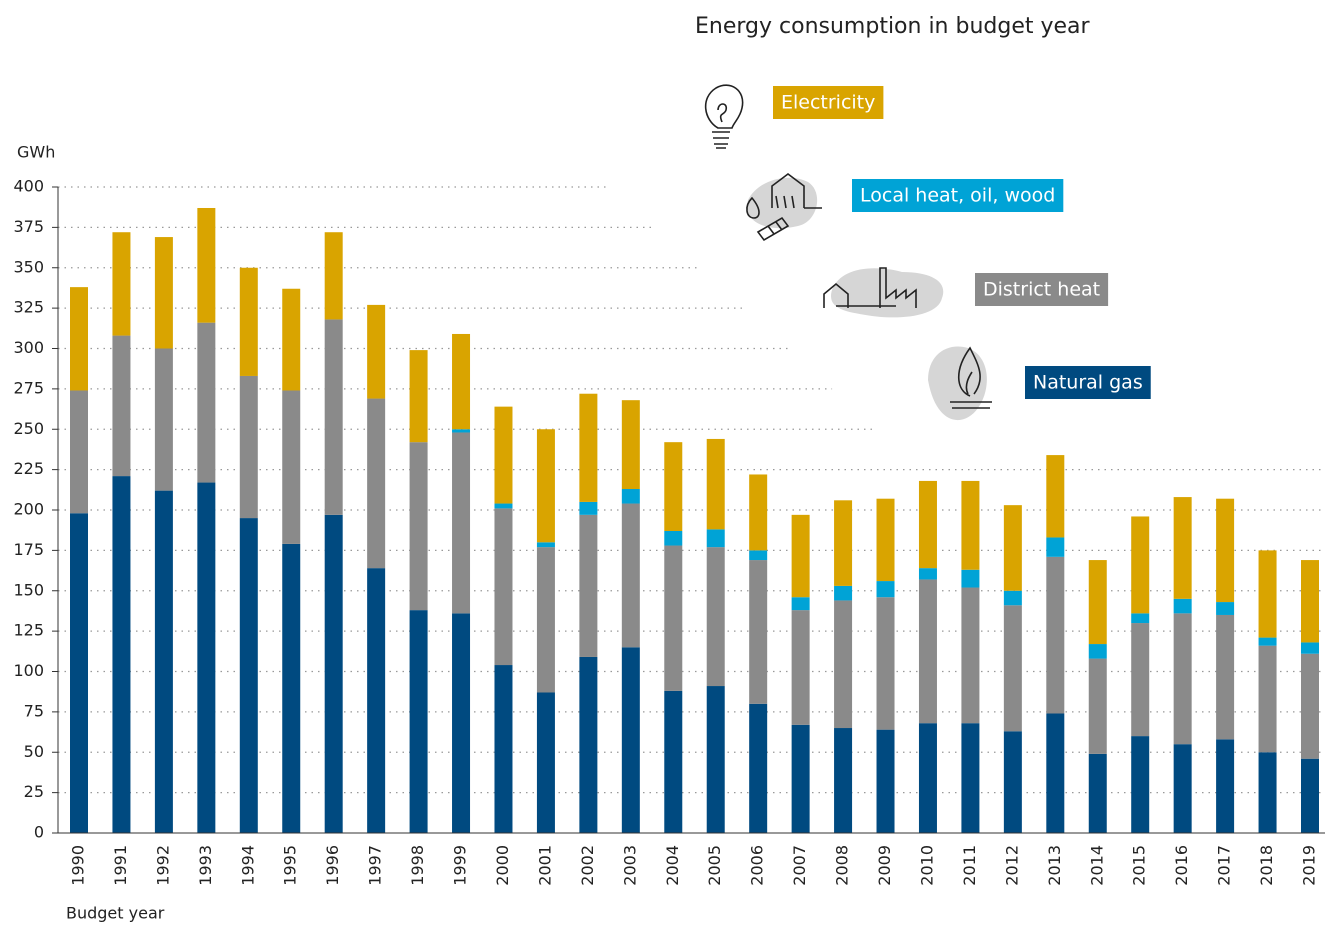 Image resolution: width=1325 pixels, height=941 pixels. Describe the element at coordinates (120, 865) in the screenshot. I see `x-tick-label: 1991` at that location.